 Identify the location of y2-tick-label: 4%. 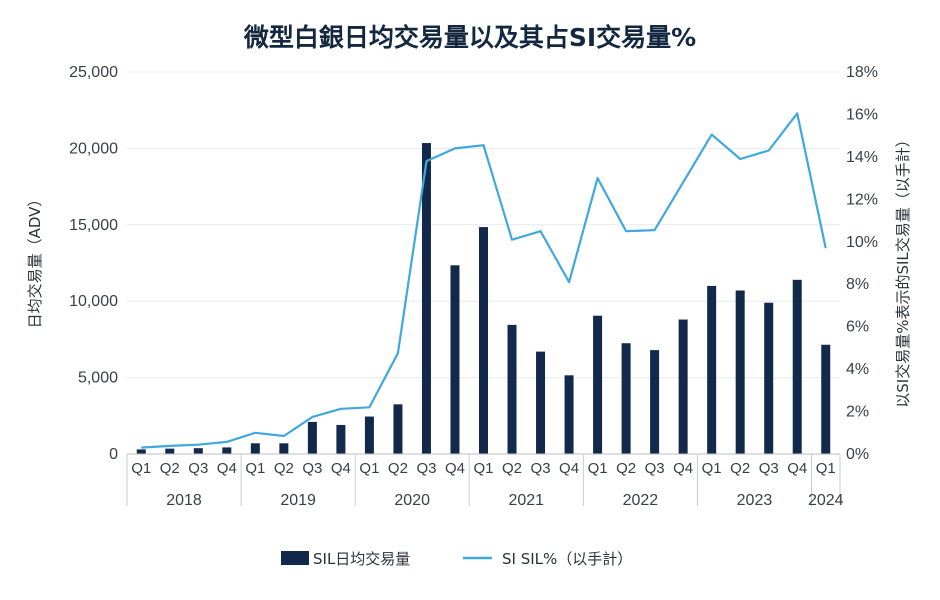
(857, 369).